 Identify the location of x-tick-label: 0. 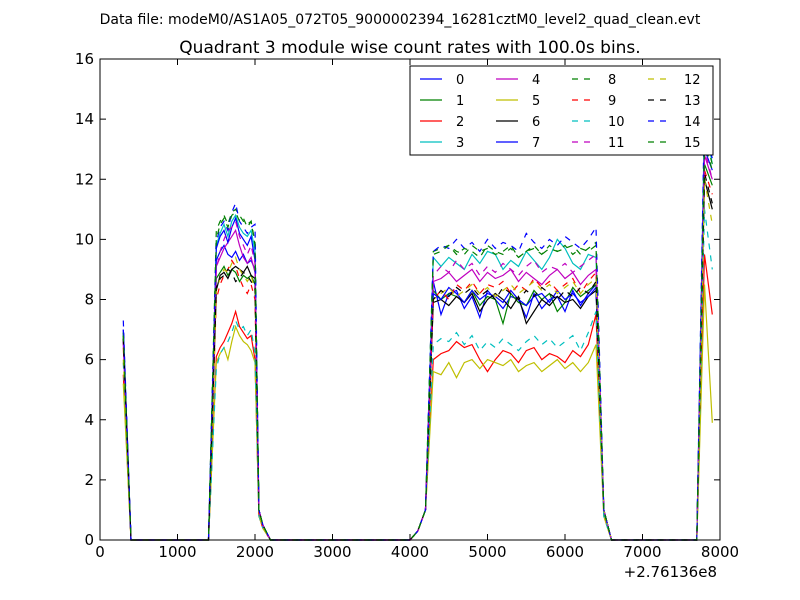
(100, 552).